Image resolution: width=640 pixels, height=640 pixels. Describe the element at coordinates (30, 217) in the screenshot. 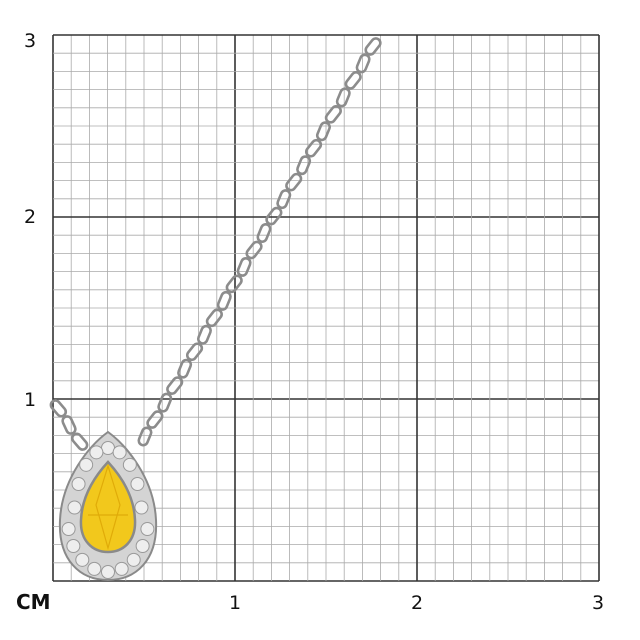

I see `y-tick-2: 2` at that location.